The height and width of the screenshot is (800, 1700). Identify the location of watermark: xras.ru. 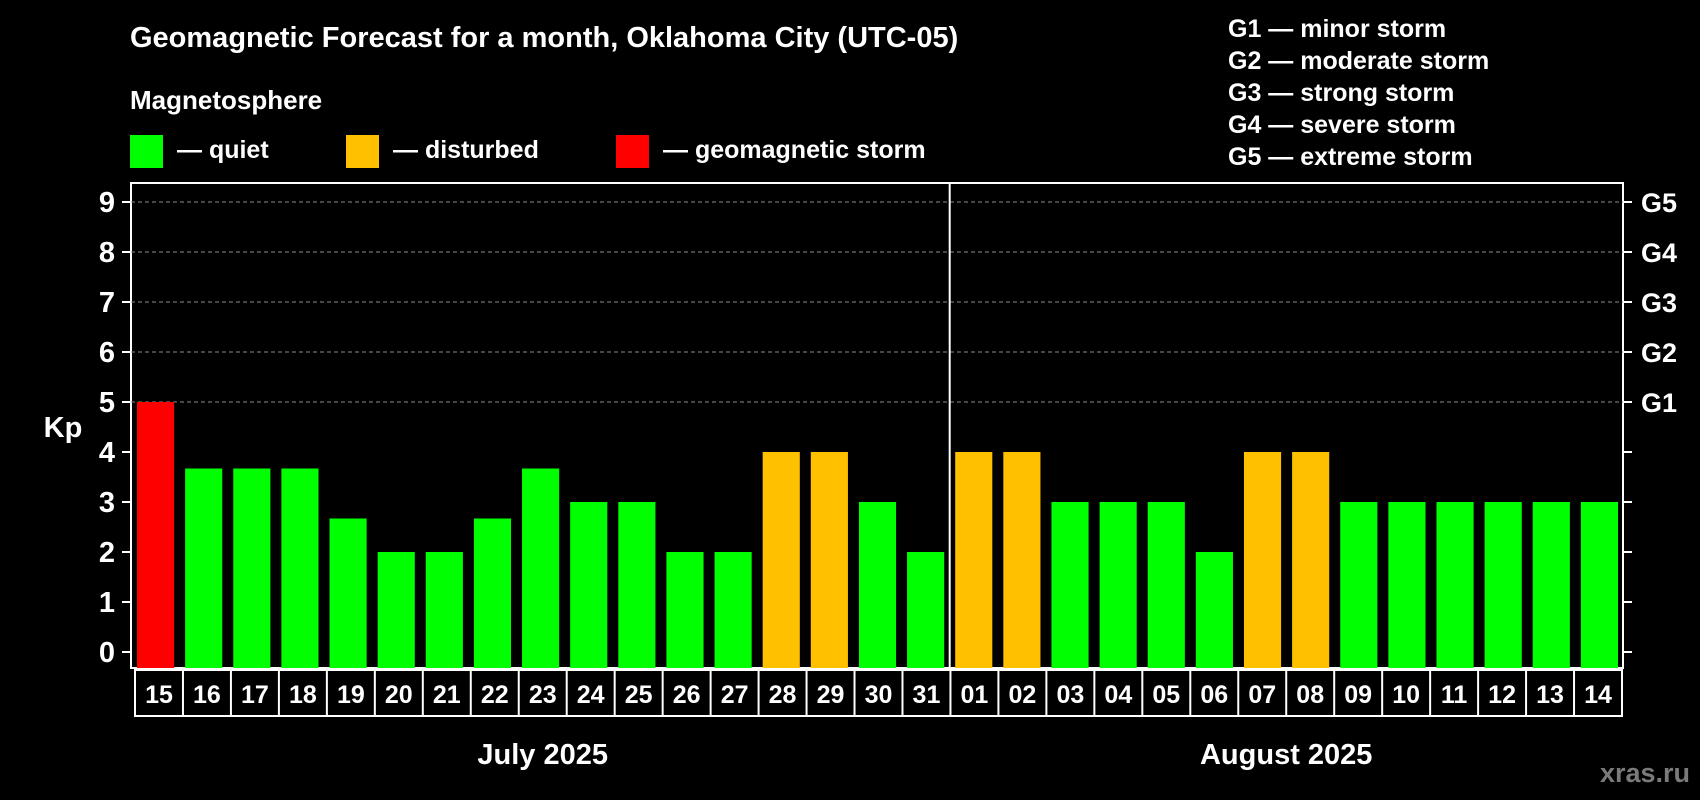
(1645, 773).